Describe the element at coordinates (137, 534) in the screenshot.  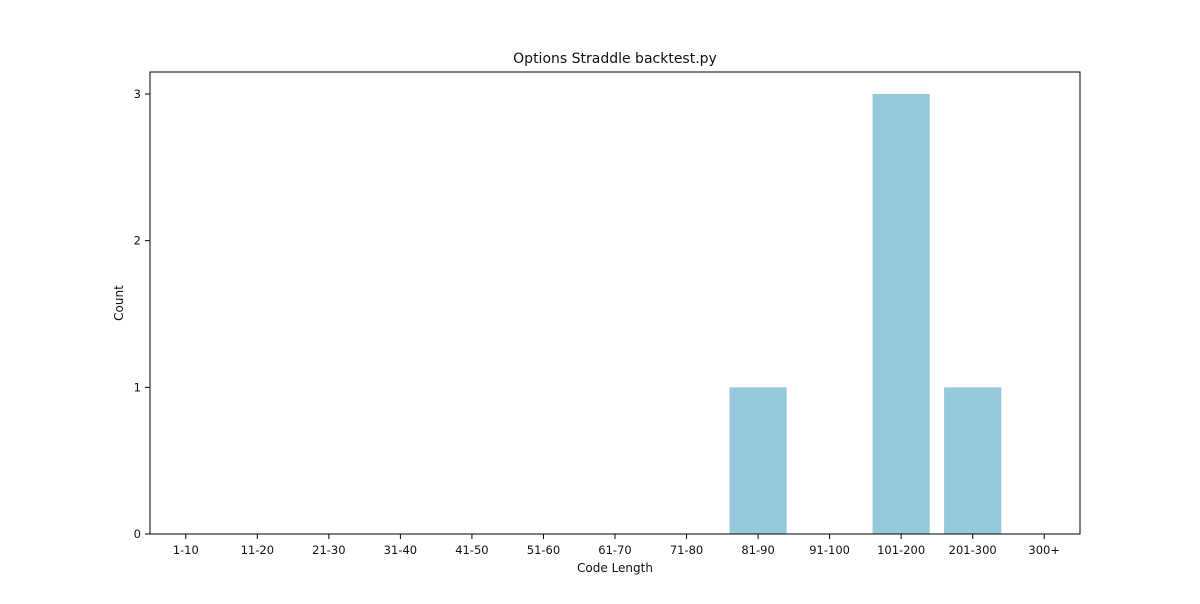
I see `y-tick-label: 0` at that location.